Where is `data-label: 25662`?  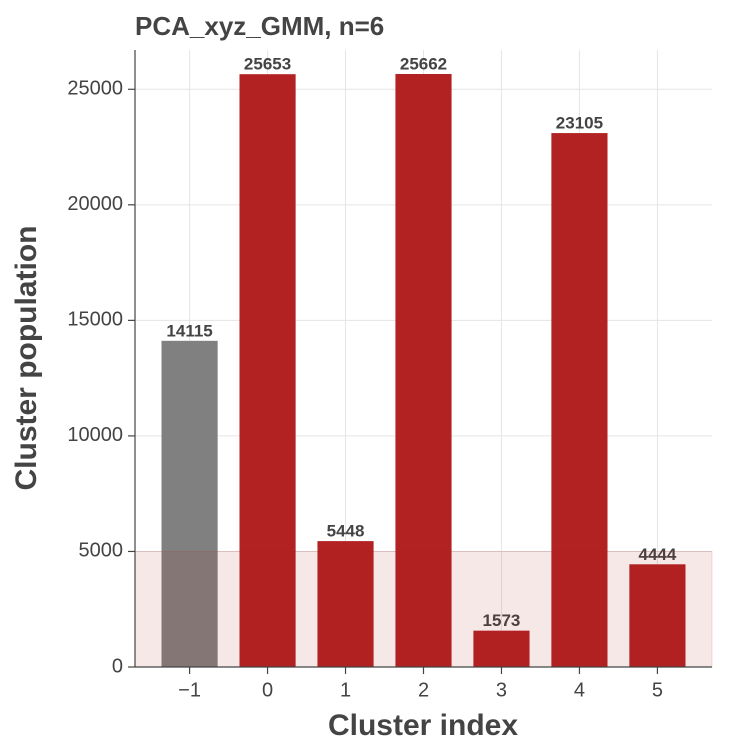
data-label: 25662 is located at coordinates (423, 63).